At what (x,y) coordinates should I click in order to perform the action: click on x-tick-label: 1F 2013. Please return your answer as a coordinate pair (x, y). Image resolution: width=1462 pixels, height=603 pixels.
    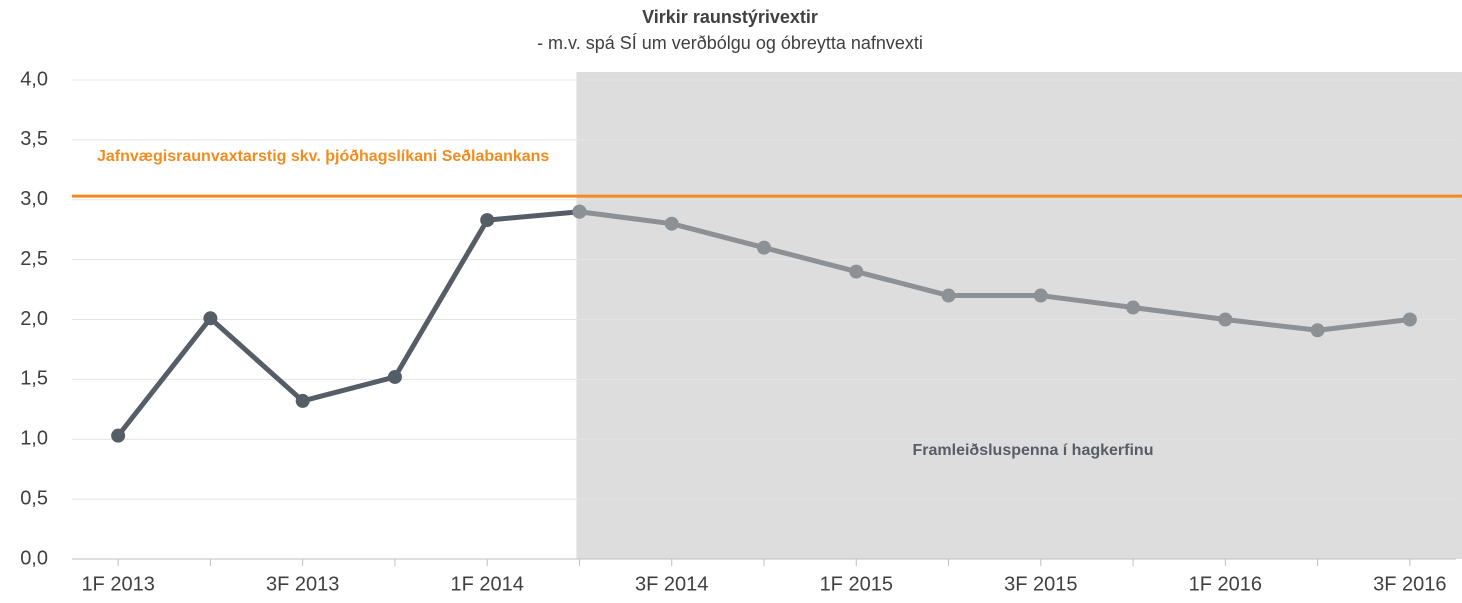
    Looking at the image, I should click on (117, 584).